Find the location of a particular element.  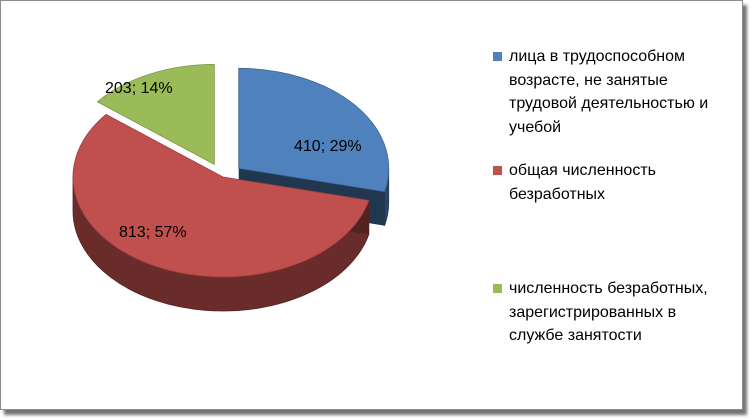

data-label-slice-3: 203; 14% is located at coordinates (139, 88).